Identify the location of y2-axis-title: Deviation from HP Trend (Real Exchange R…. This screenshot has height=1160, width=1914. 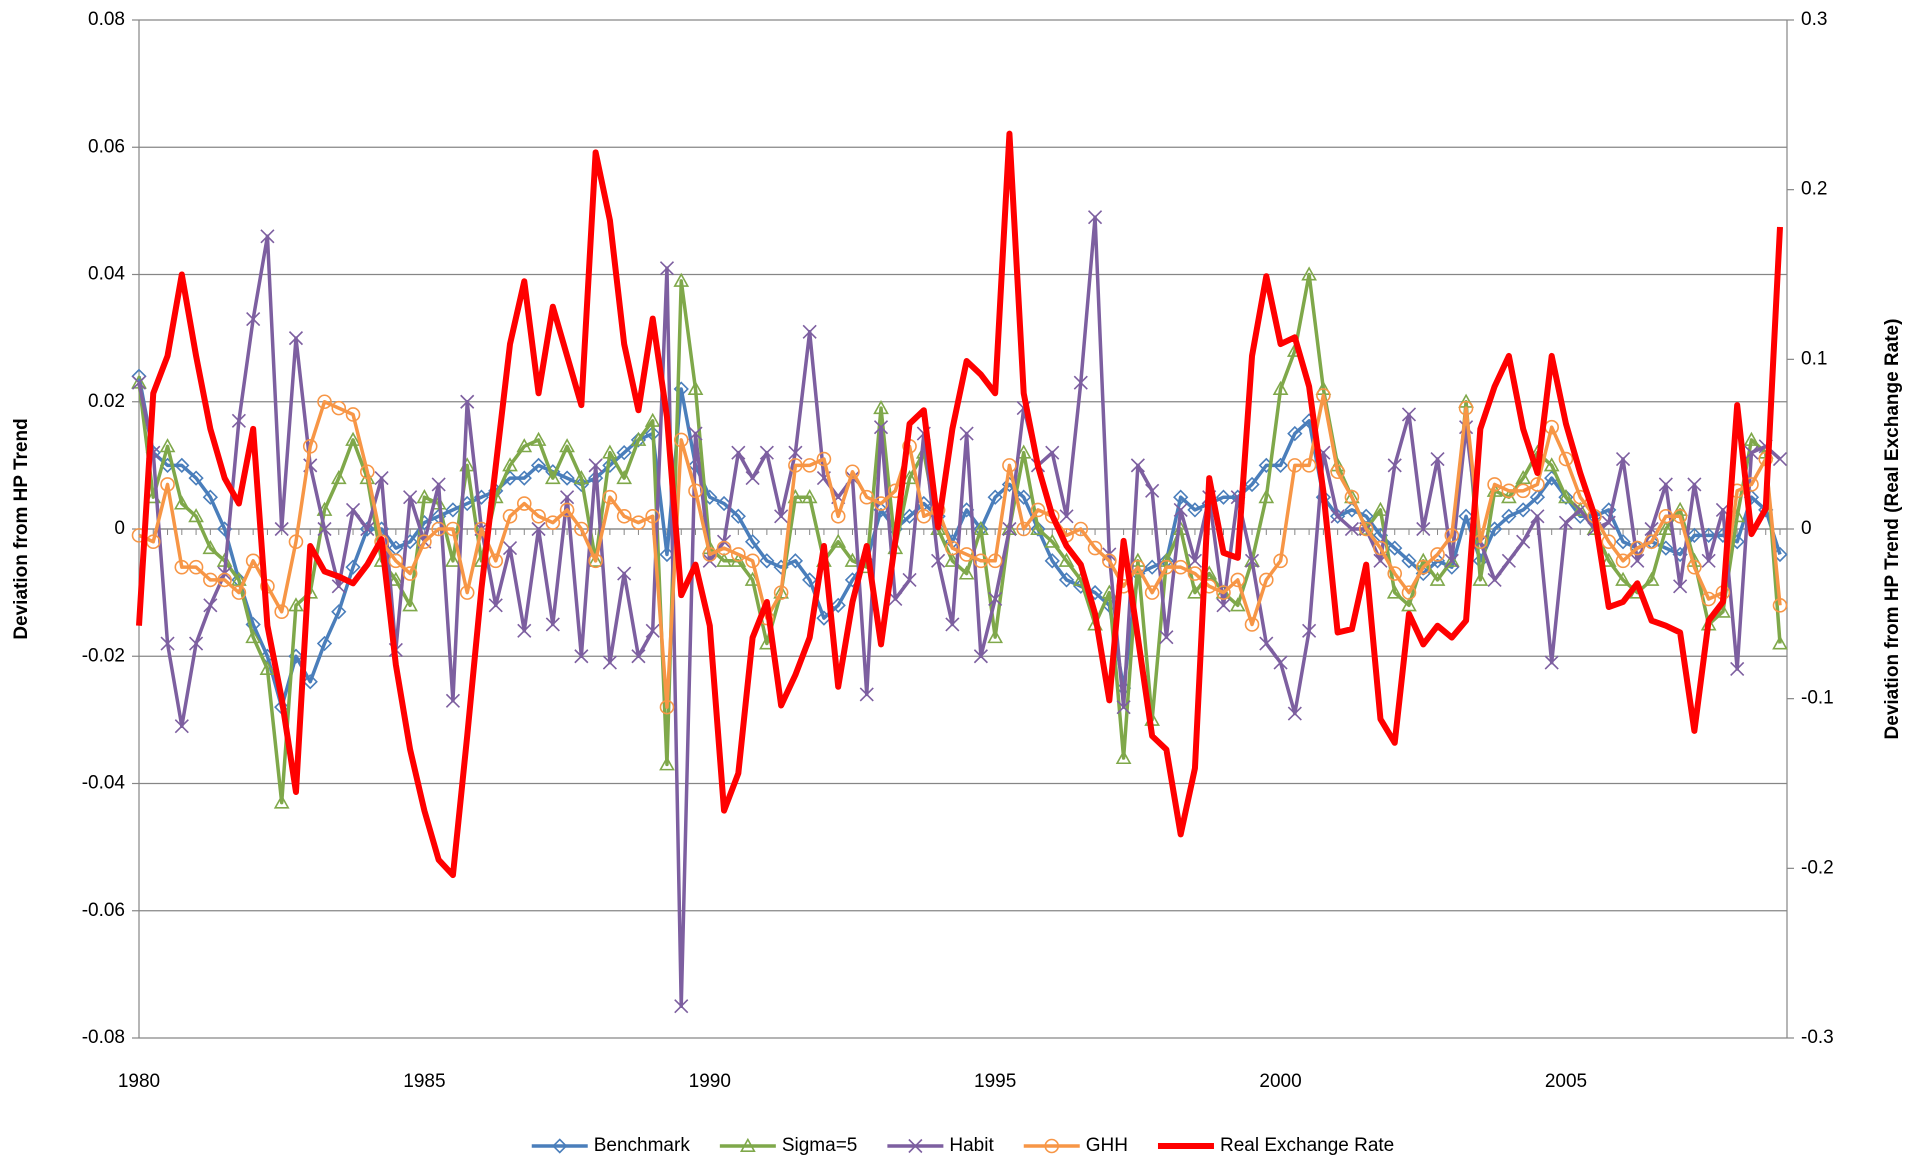
(1892, 529).